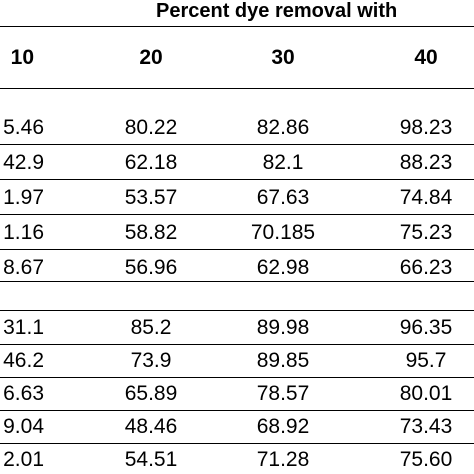 This screenshot has width=474, height=474. I want to click on table-cell: 58.82, so click(151, 232).